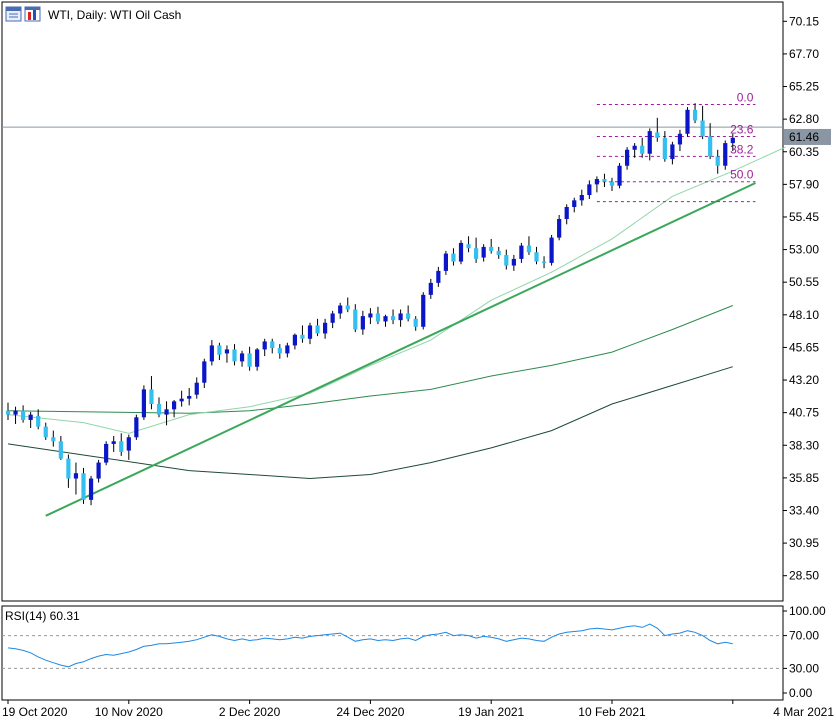 The image size is (836, 722). What do you see at coordinates (42, 616) in the screenshot?
I see `rsi-label: RSI(14) 60.31` at bounding box center [42, 616].